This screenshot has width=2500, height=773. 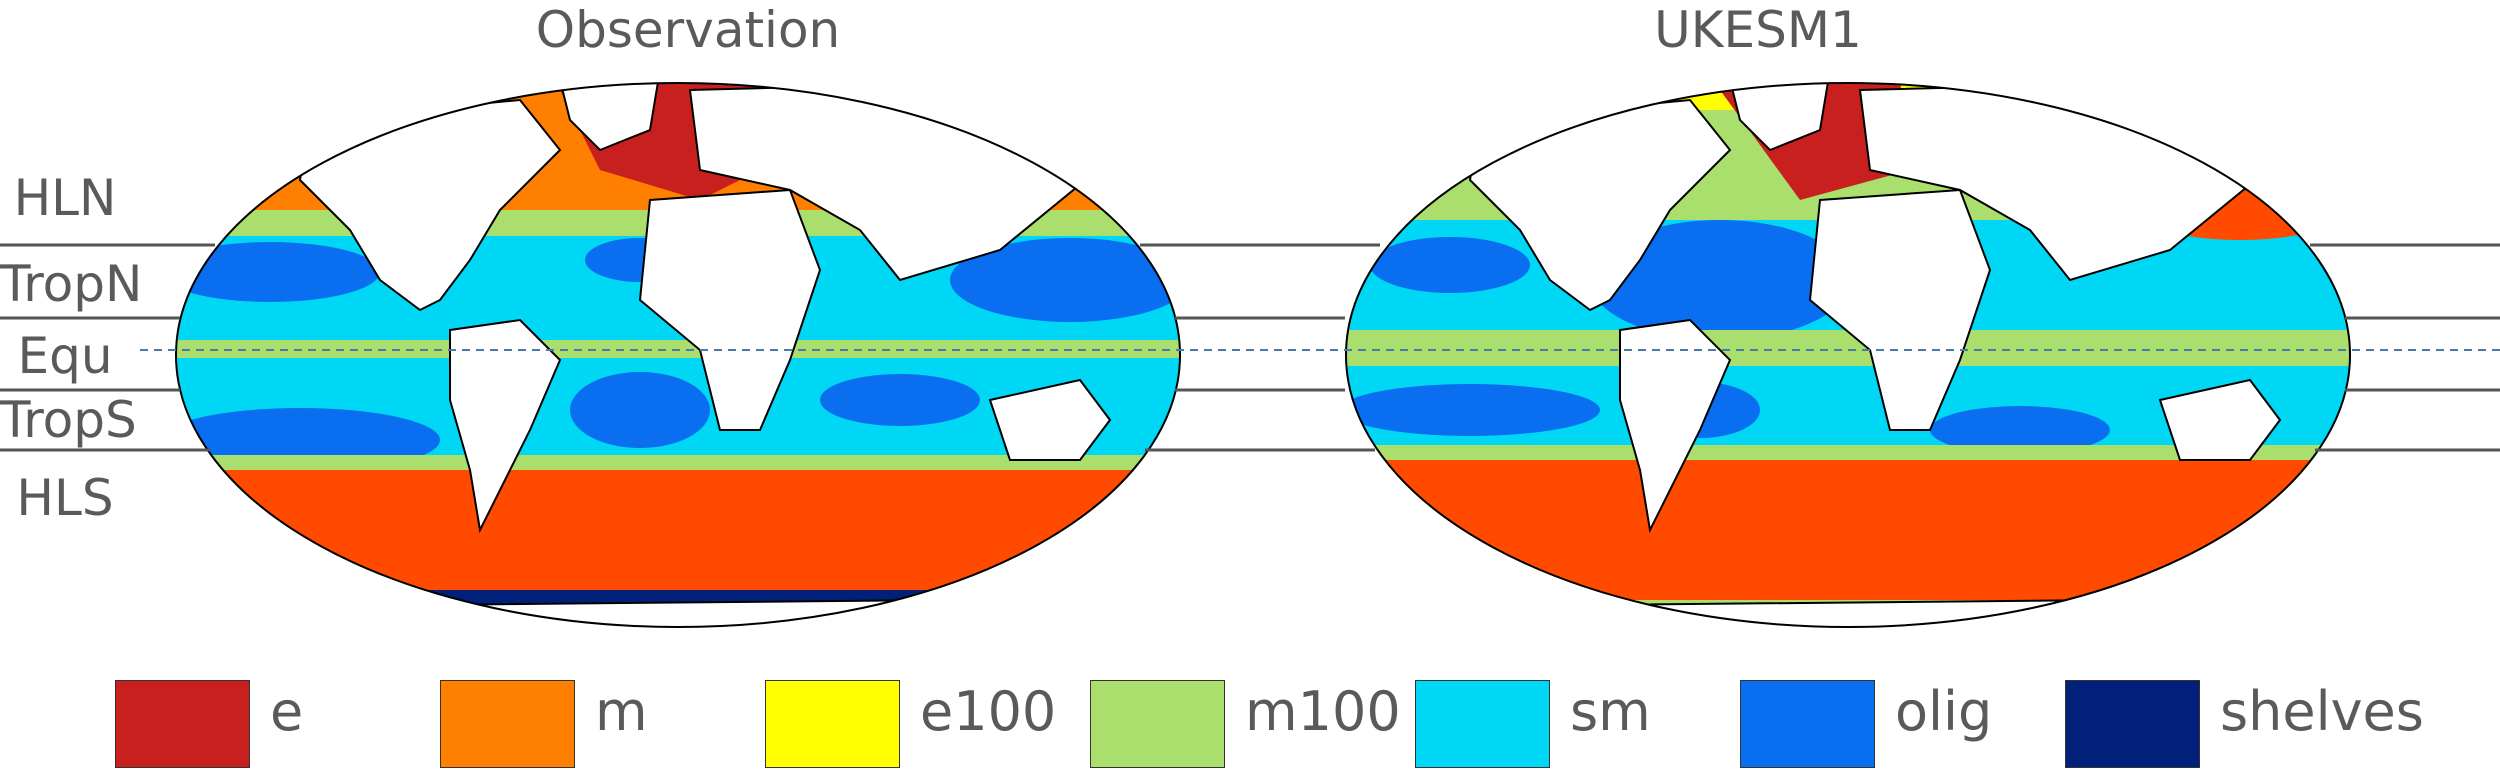 I want to click on legend-label-m: m, so click(x=621, y=711).